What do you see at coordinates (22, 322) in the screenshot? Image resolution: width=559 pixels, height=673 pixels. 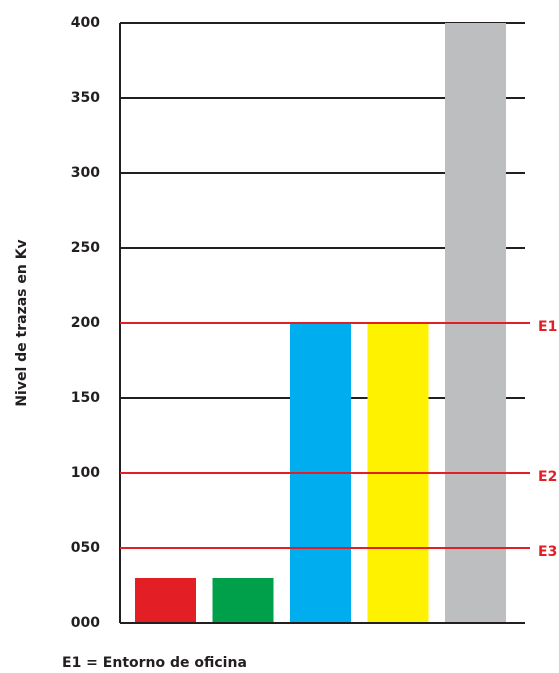 I see `y-axis-label: Nivel de trazas en Kv` at bounding box center [22, 322].